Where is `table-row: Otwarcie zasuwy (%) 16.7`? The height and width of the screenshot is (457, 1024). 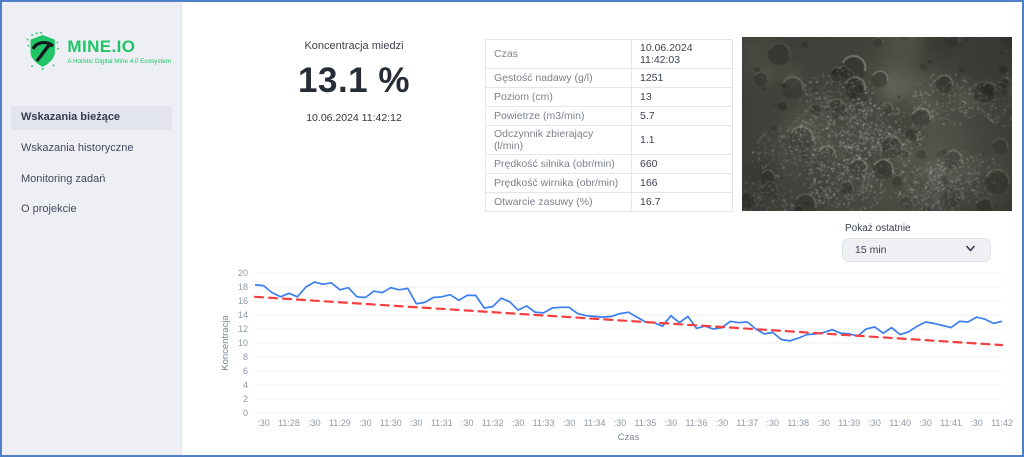 table-row: Otwarcie zasuwy (%) 16.7 is located at coordinates (609, 202).